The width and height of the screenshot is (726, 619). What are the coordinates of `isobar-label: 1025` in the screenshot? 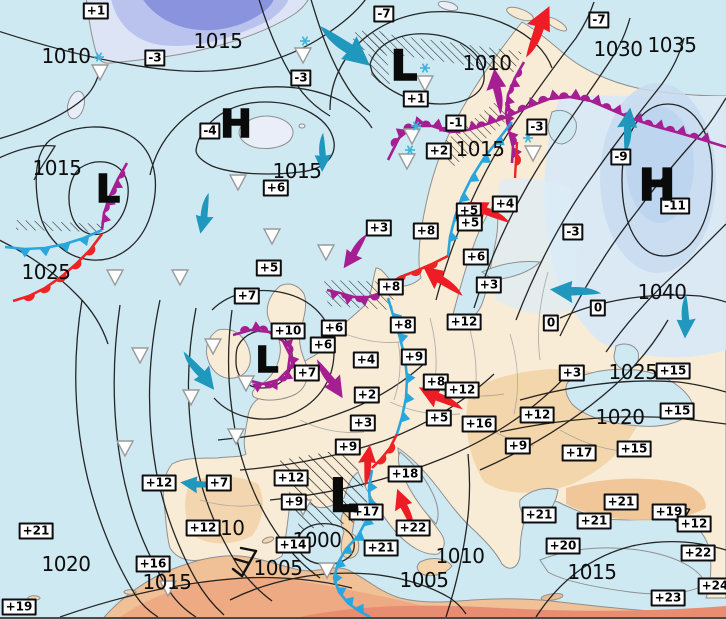 It's located at (633, 372).